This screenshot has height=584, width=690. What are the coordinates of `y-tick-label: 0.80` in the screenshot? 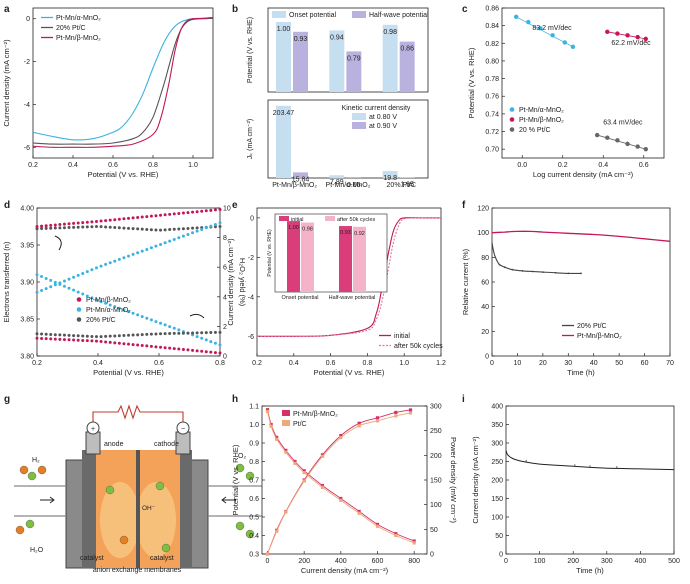 It's located at (492, 61).